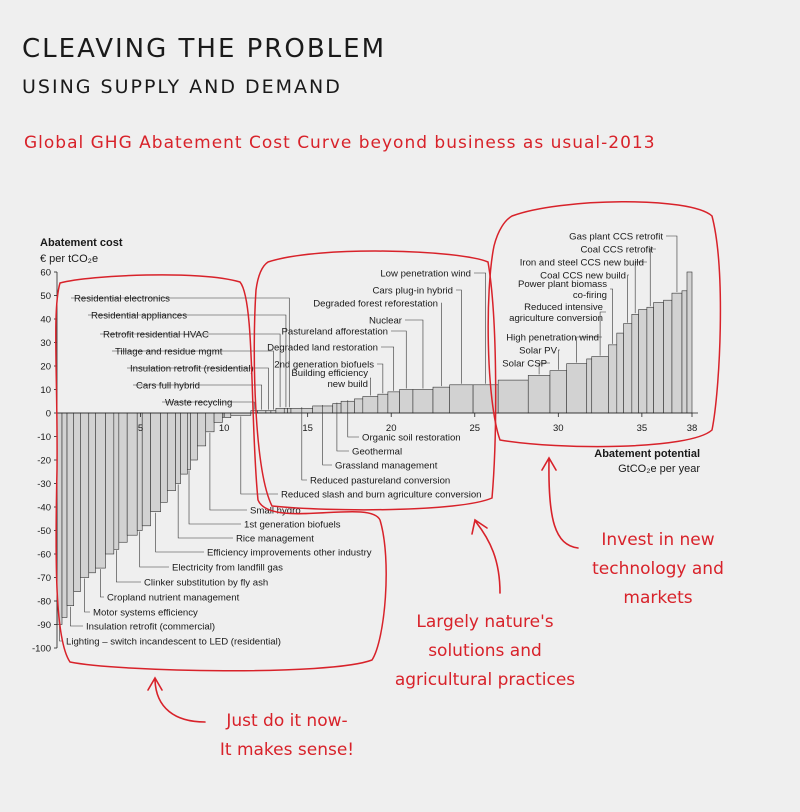 This screenshot has height=812, width=800. I want to click on lever-label-33: Grassland management, so click(386, 466).